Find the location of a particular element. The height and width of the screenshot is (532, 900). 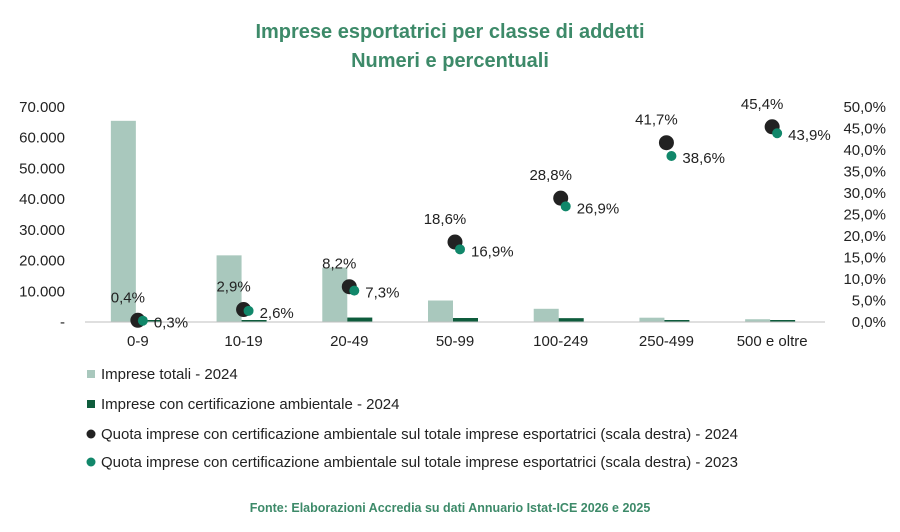

left-axis-tick-label: 30.000 is located at coordinates (42, 230).